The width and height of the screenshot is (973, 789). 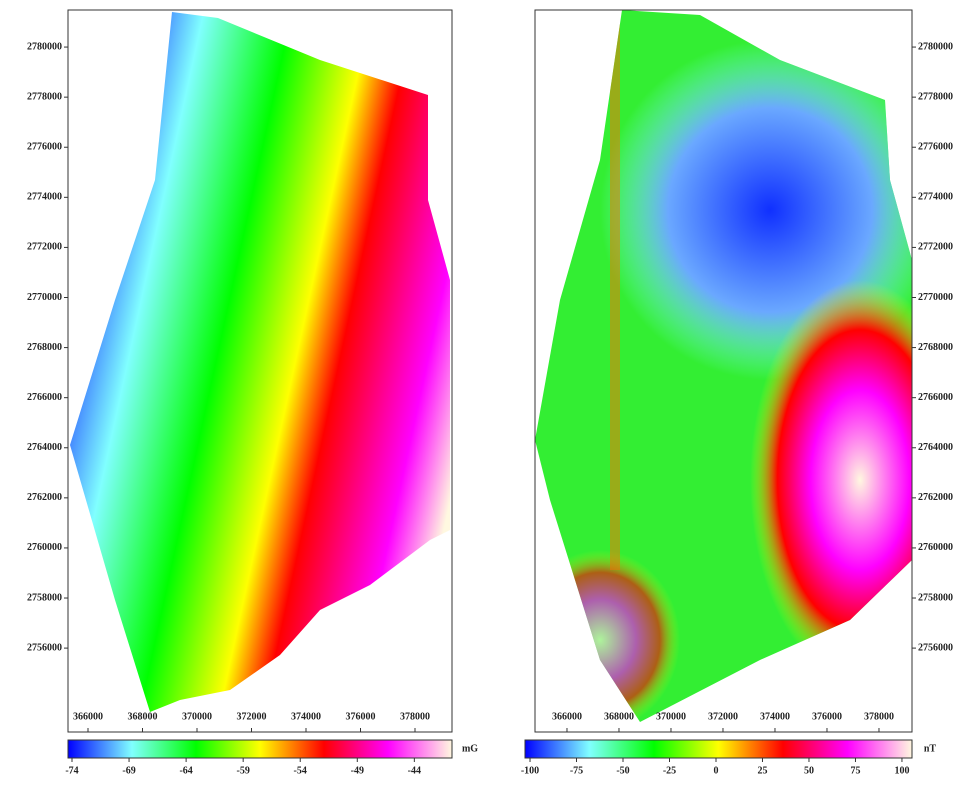 What do you see at coordinates (669, 770) in the screenshot?
I see `colorbar-tick-label: -25` at bounding box center [669, 770].